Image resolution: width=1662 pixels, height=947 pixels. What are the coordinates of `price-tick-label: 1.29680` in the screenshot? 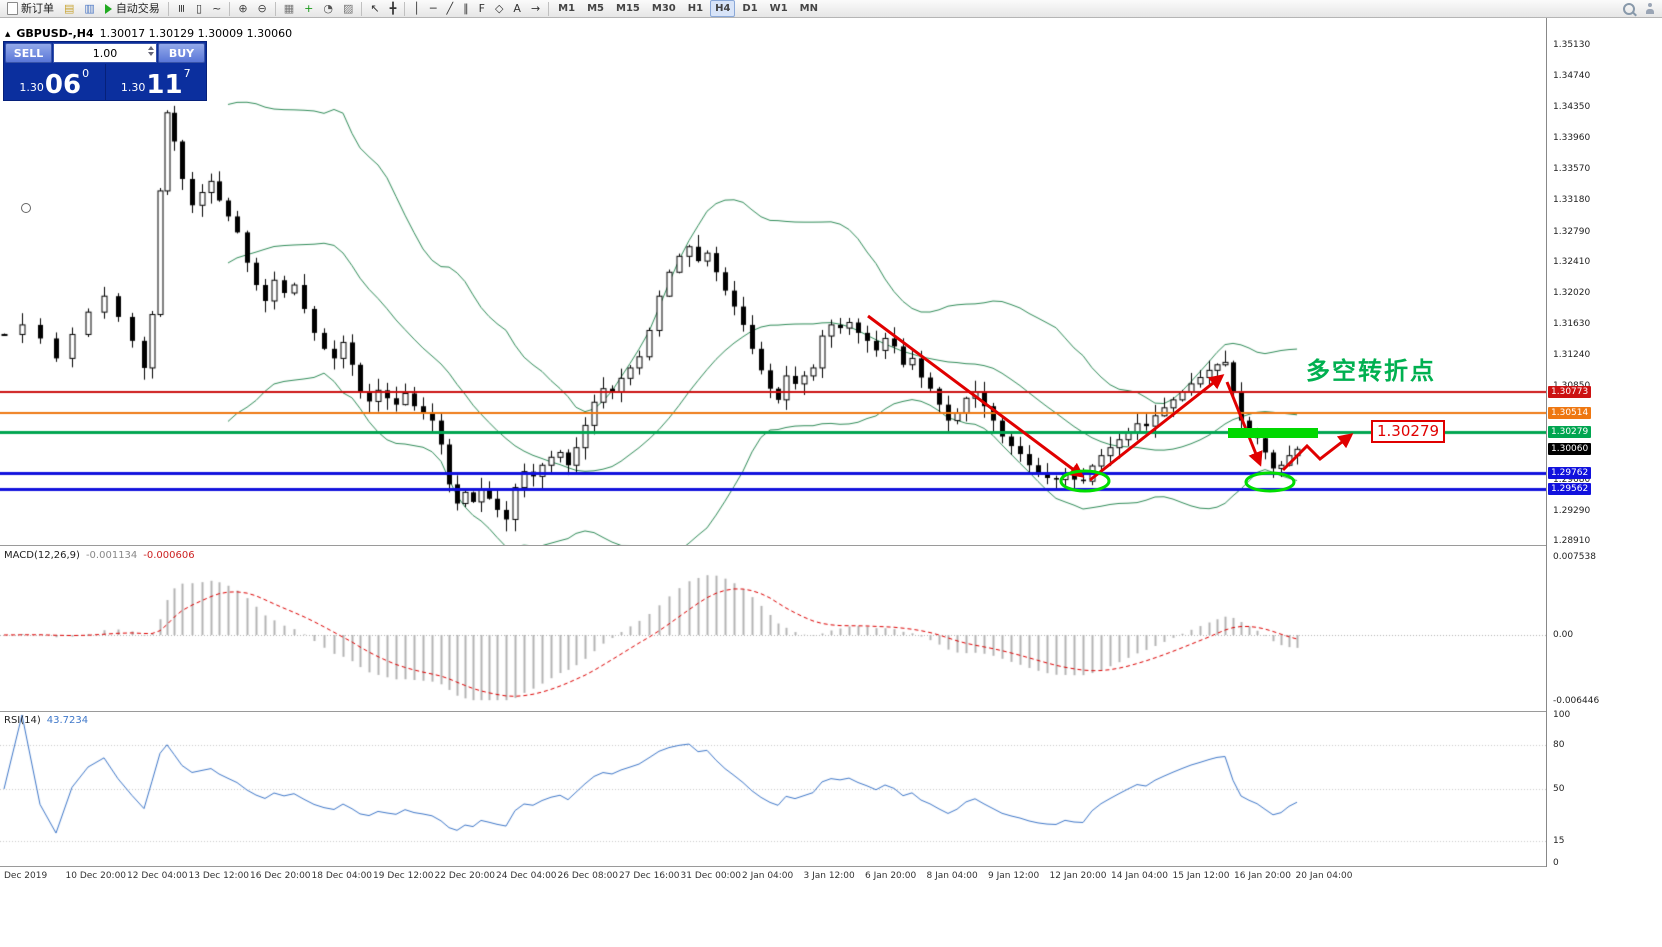 It's located at (1572, 479).